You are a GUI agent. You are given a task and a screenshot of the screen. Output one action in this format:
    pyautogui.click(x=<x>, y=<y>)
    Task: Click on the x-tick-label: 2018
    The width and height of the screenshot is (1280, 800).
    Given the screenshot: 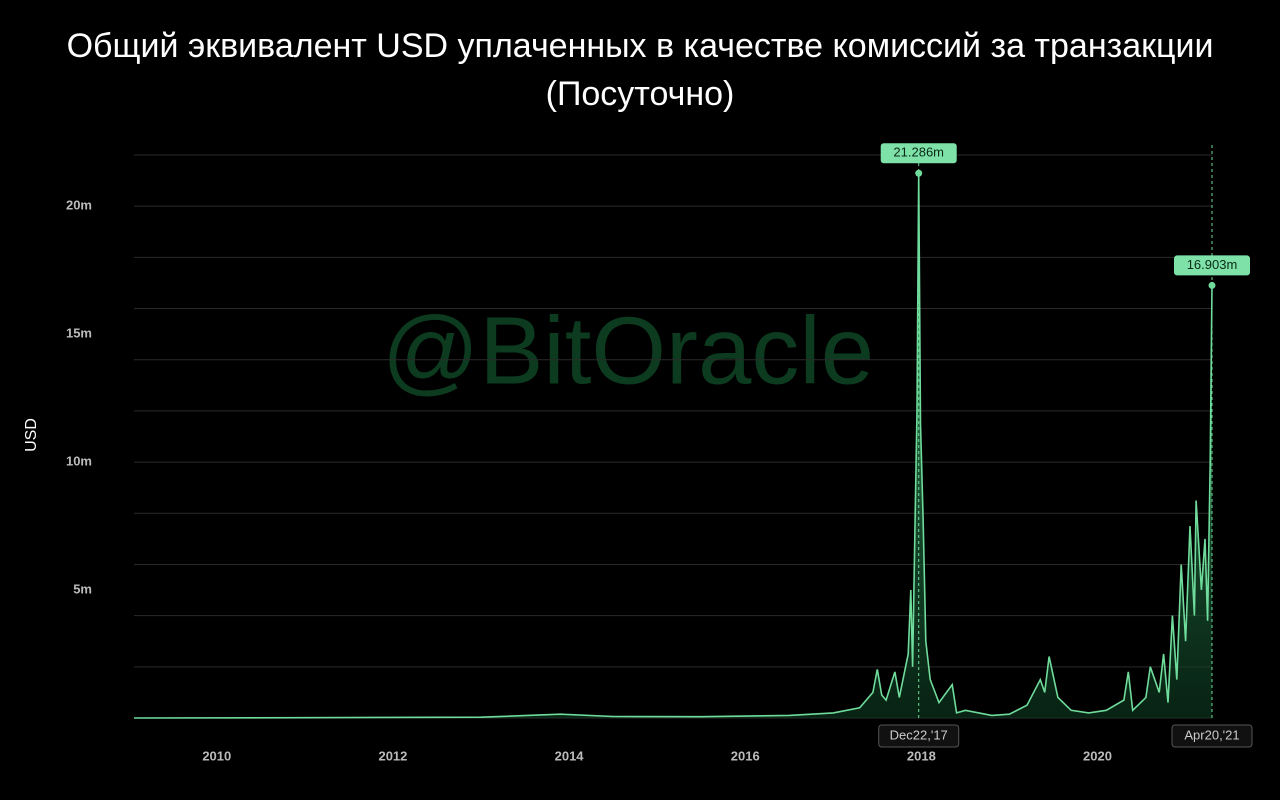 What is the action you would take?
    pyautogui.click(x=921, y=755)
    